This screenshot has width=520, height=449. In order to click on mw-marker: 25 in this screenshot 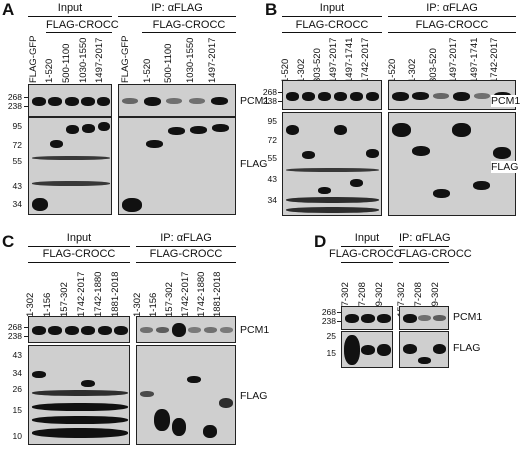, I will do `click(331, 336)`.